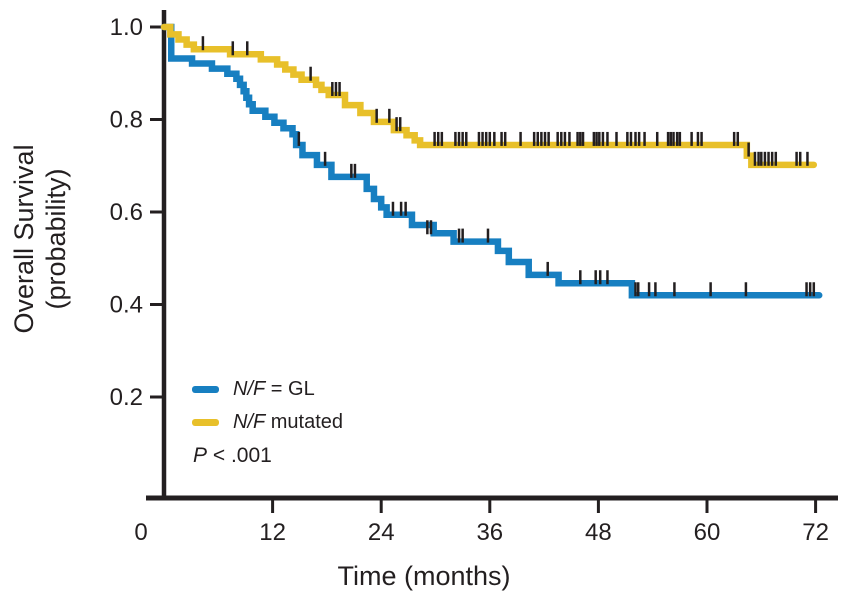 This screenshot has width=844, height=608. Describe the element at coordinates (815, 532) in the screenshot. I see `x-tick-label: 72` at that location.